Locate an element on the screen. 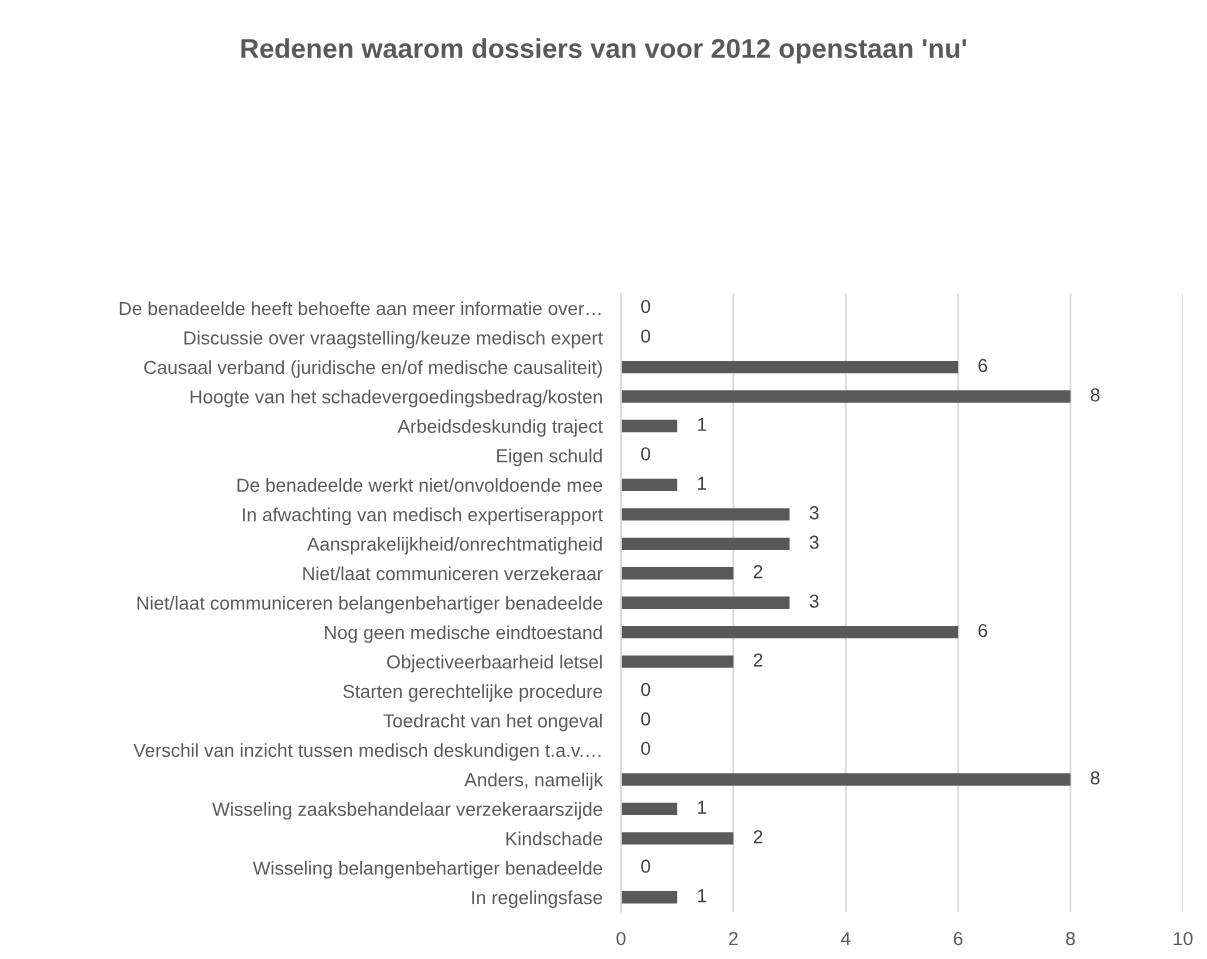 Image resolution: width=1207 pixels, height=959 pixels. y-tick-label: Nog geen medische eindtoestand is located at coordinates (463, 634).